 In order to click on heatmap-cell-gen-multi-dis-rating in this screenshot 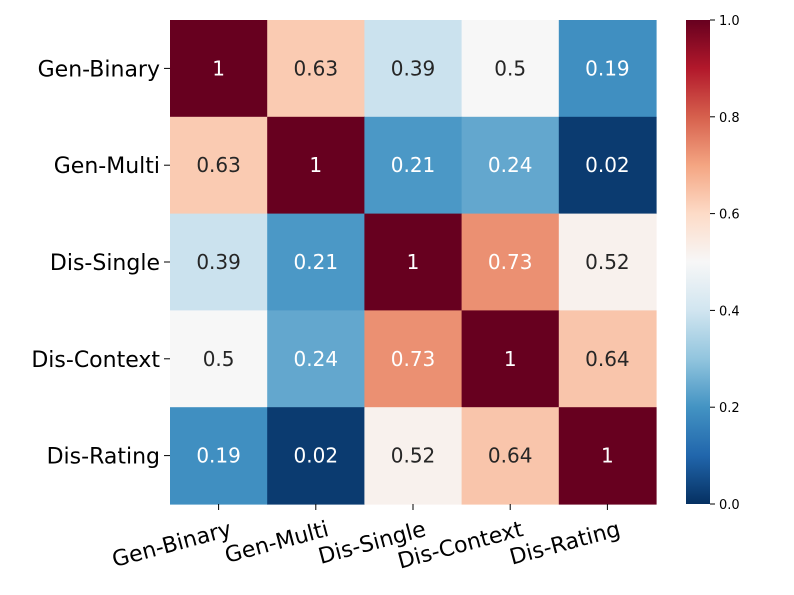, I will do `click(607, 165)`.